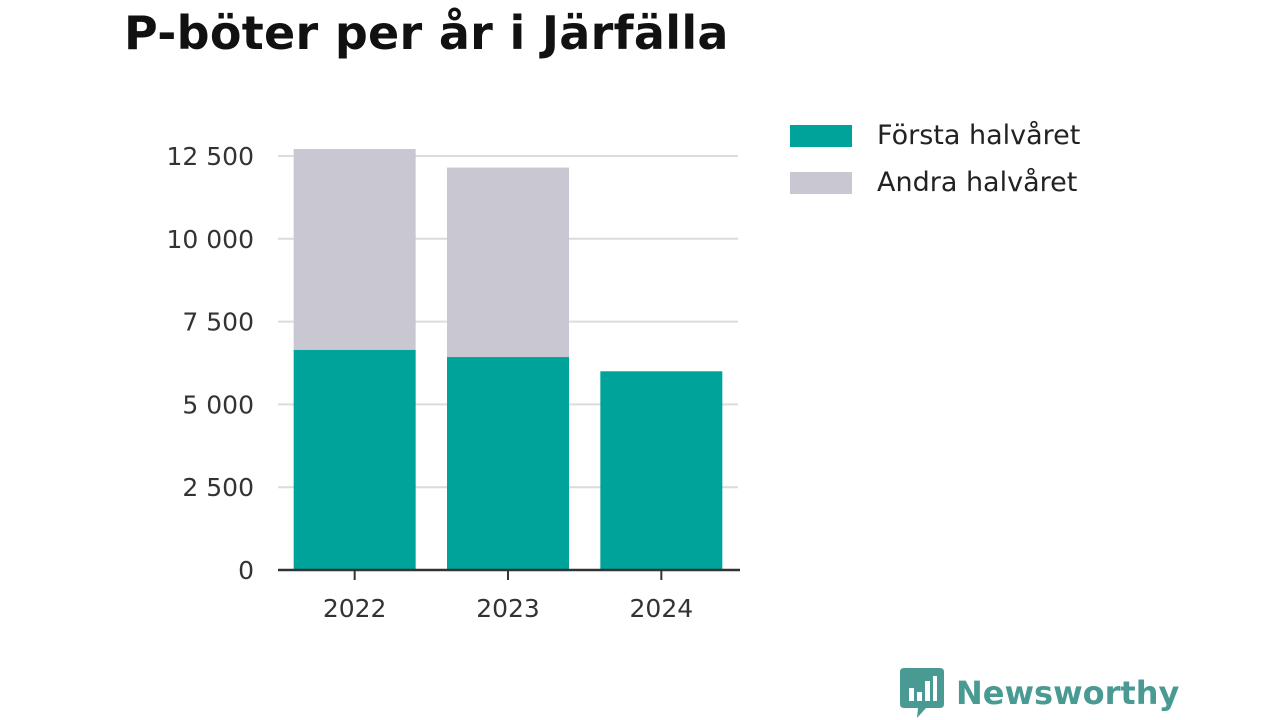  What do you see at coordinates (355, 608) in the screenshot?
I see `x-tick-label: 2022` at bounding box center [355, 608].